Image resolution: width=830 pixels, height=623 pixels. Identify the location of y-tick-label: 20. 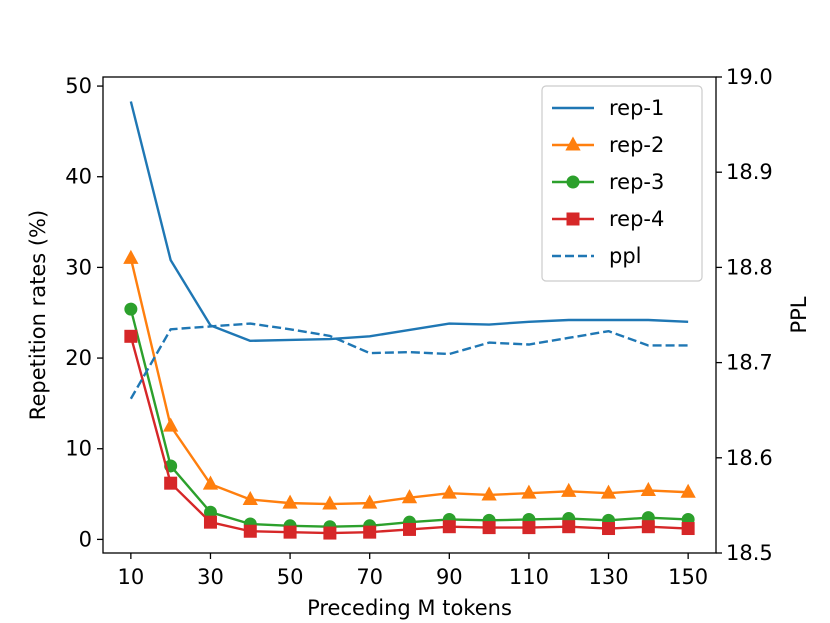
(78, 358).